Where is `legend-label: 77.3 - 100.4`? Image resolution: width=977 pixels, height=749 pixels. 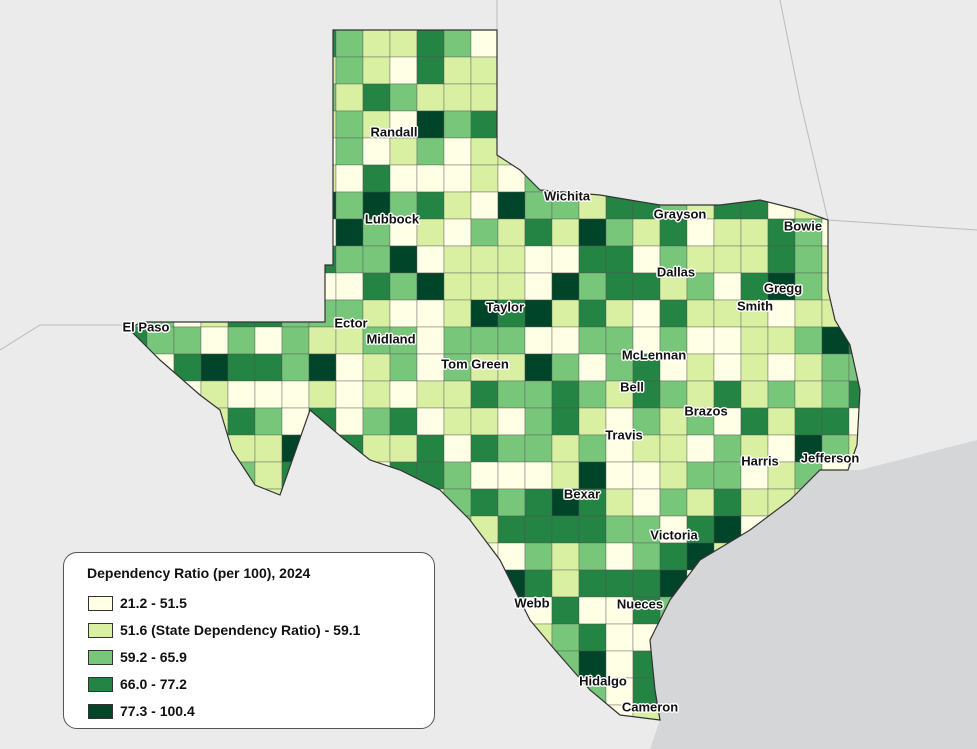 legend-label: 77.3 - 100.4 is located at coordinates (157, 711).